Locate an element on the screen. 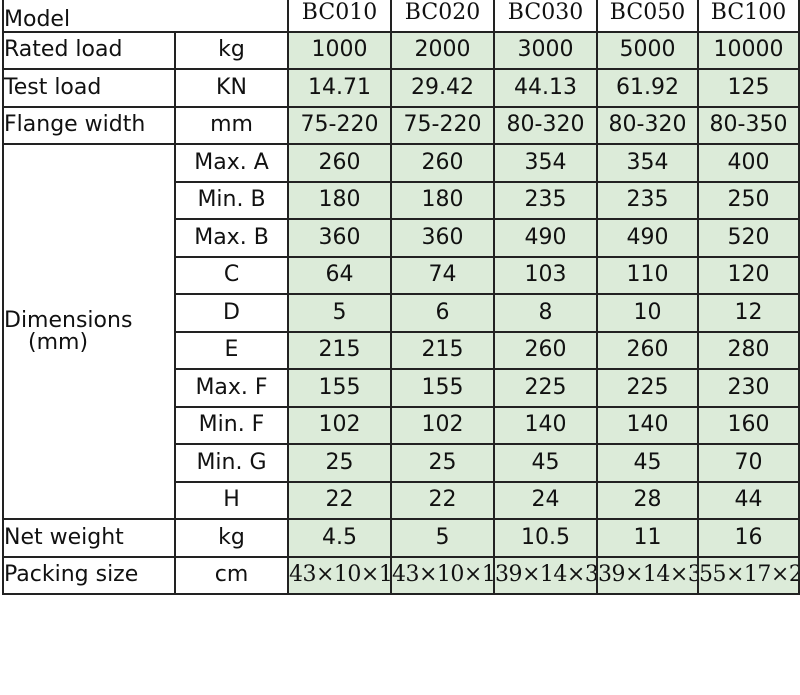 The width and height of the screenshot is (800, 695). dimensions-label: Dimensions (mm) is located at coordinates (89, 331).